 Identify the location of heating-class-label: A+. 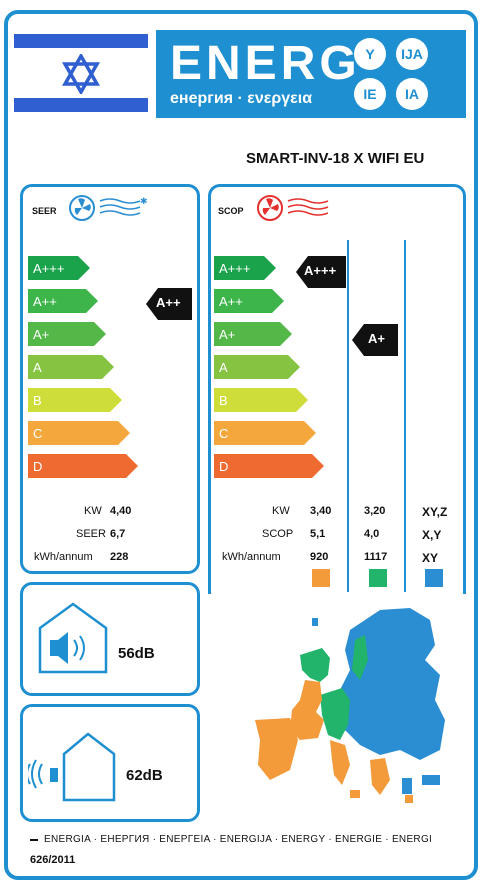
(227, 334).